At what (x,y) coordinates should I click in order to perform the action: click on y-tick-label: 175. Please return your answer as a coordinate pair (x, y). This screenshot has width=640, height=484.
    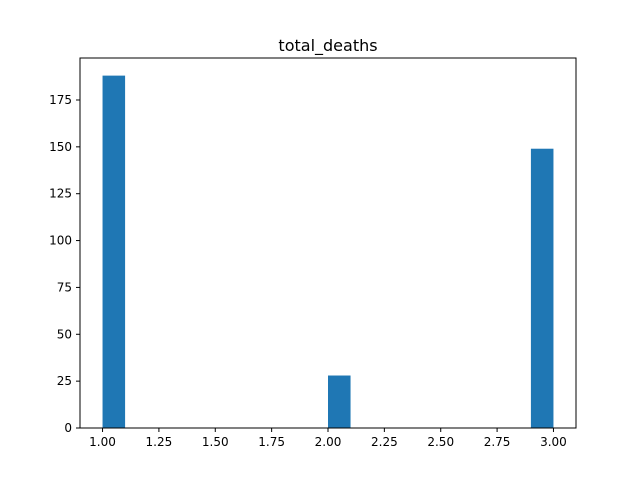
    Looking at the image, I should click on (60, 100).